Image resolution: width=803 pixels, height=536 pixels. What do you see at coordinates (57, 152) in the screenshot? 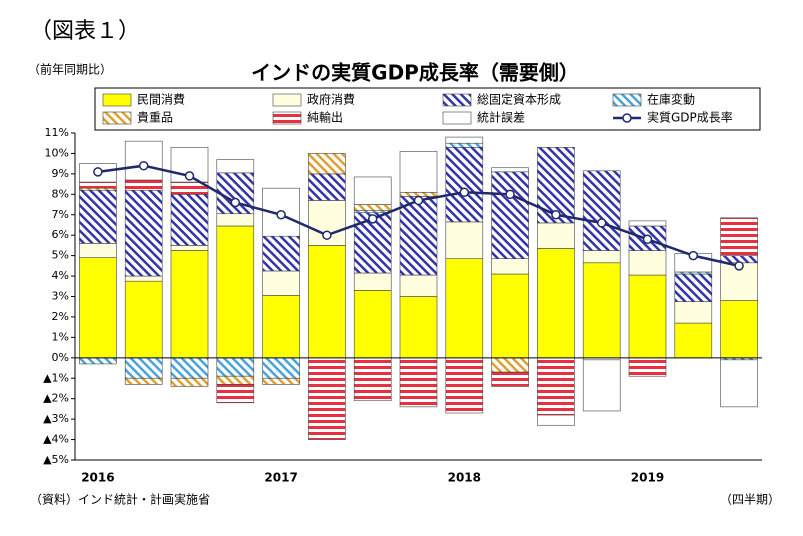
I see `y-tick-label: 10%` at bounding box center [57, 152].